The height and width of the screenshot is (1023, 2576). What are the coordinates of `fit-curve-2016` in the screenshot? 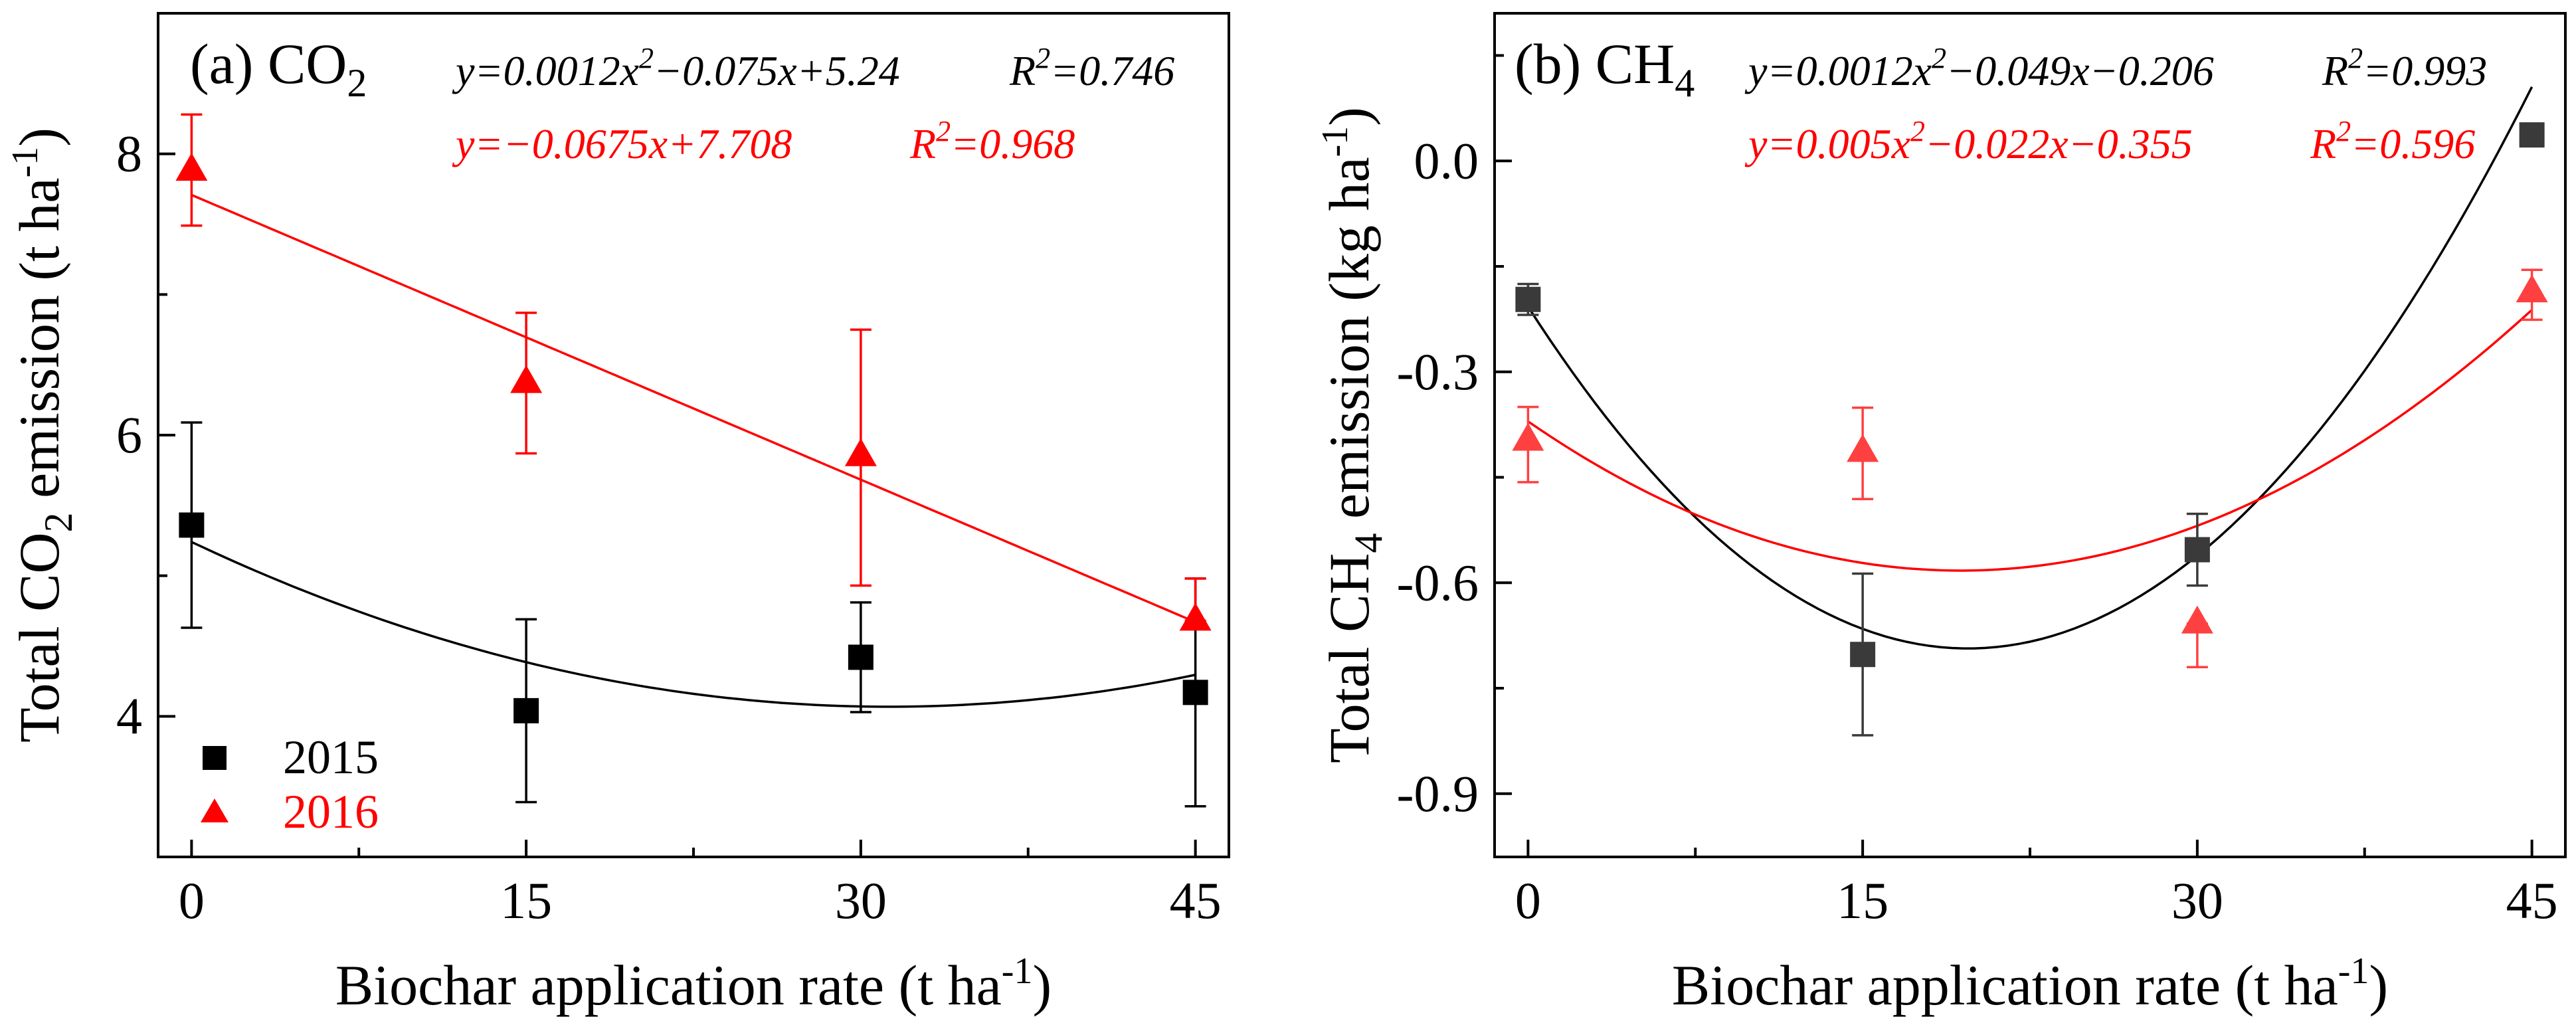 It's located at (2030, 440).